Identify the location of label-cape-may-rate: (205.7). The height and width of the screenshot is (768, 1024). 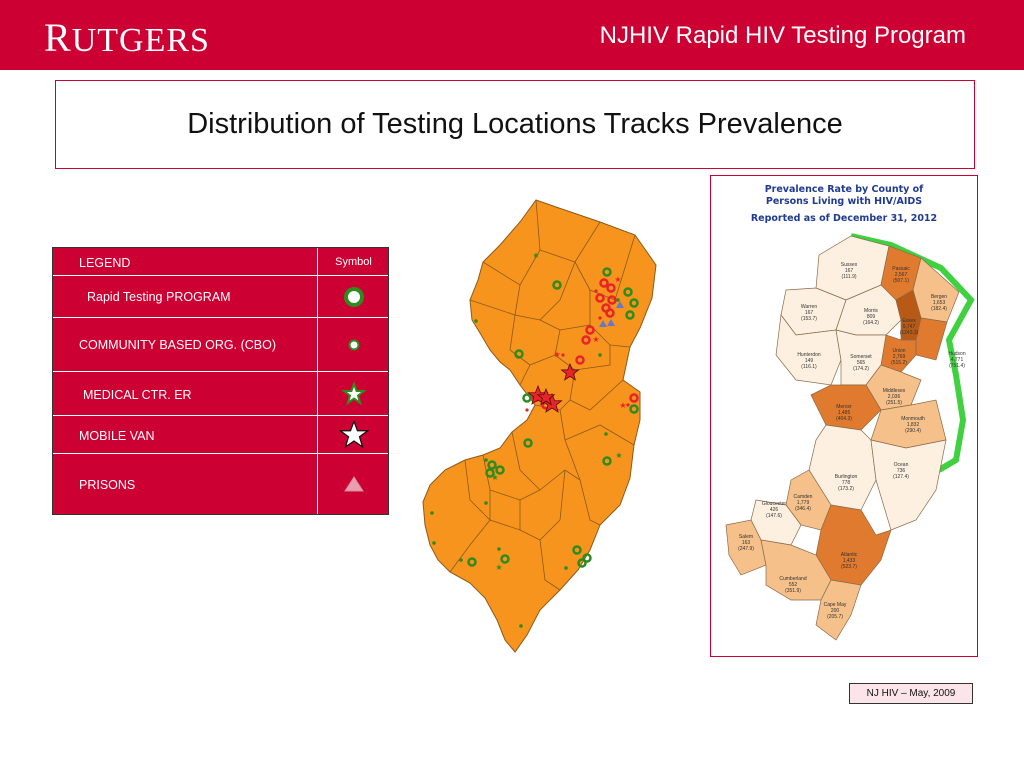
(835, 617).